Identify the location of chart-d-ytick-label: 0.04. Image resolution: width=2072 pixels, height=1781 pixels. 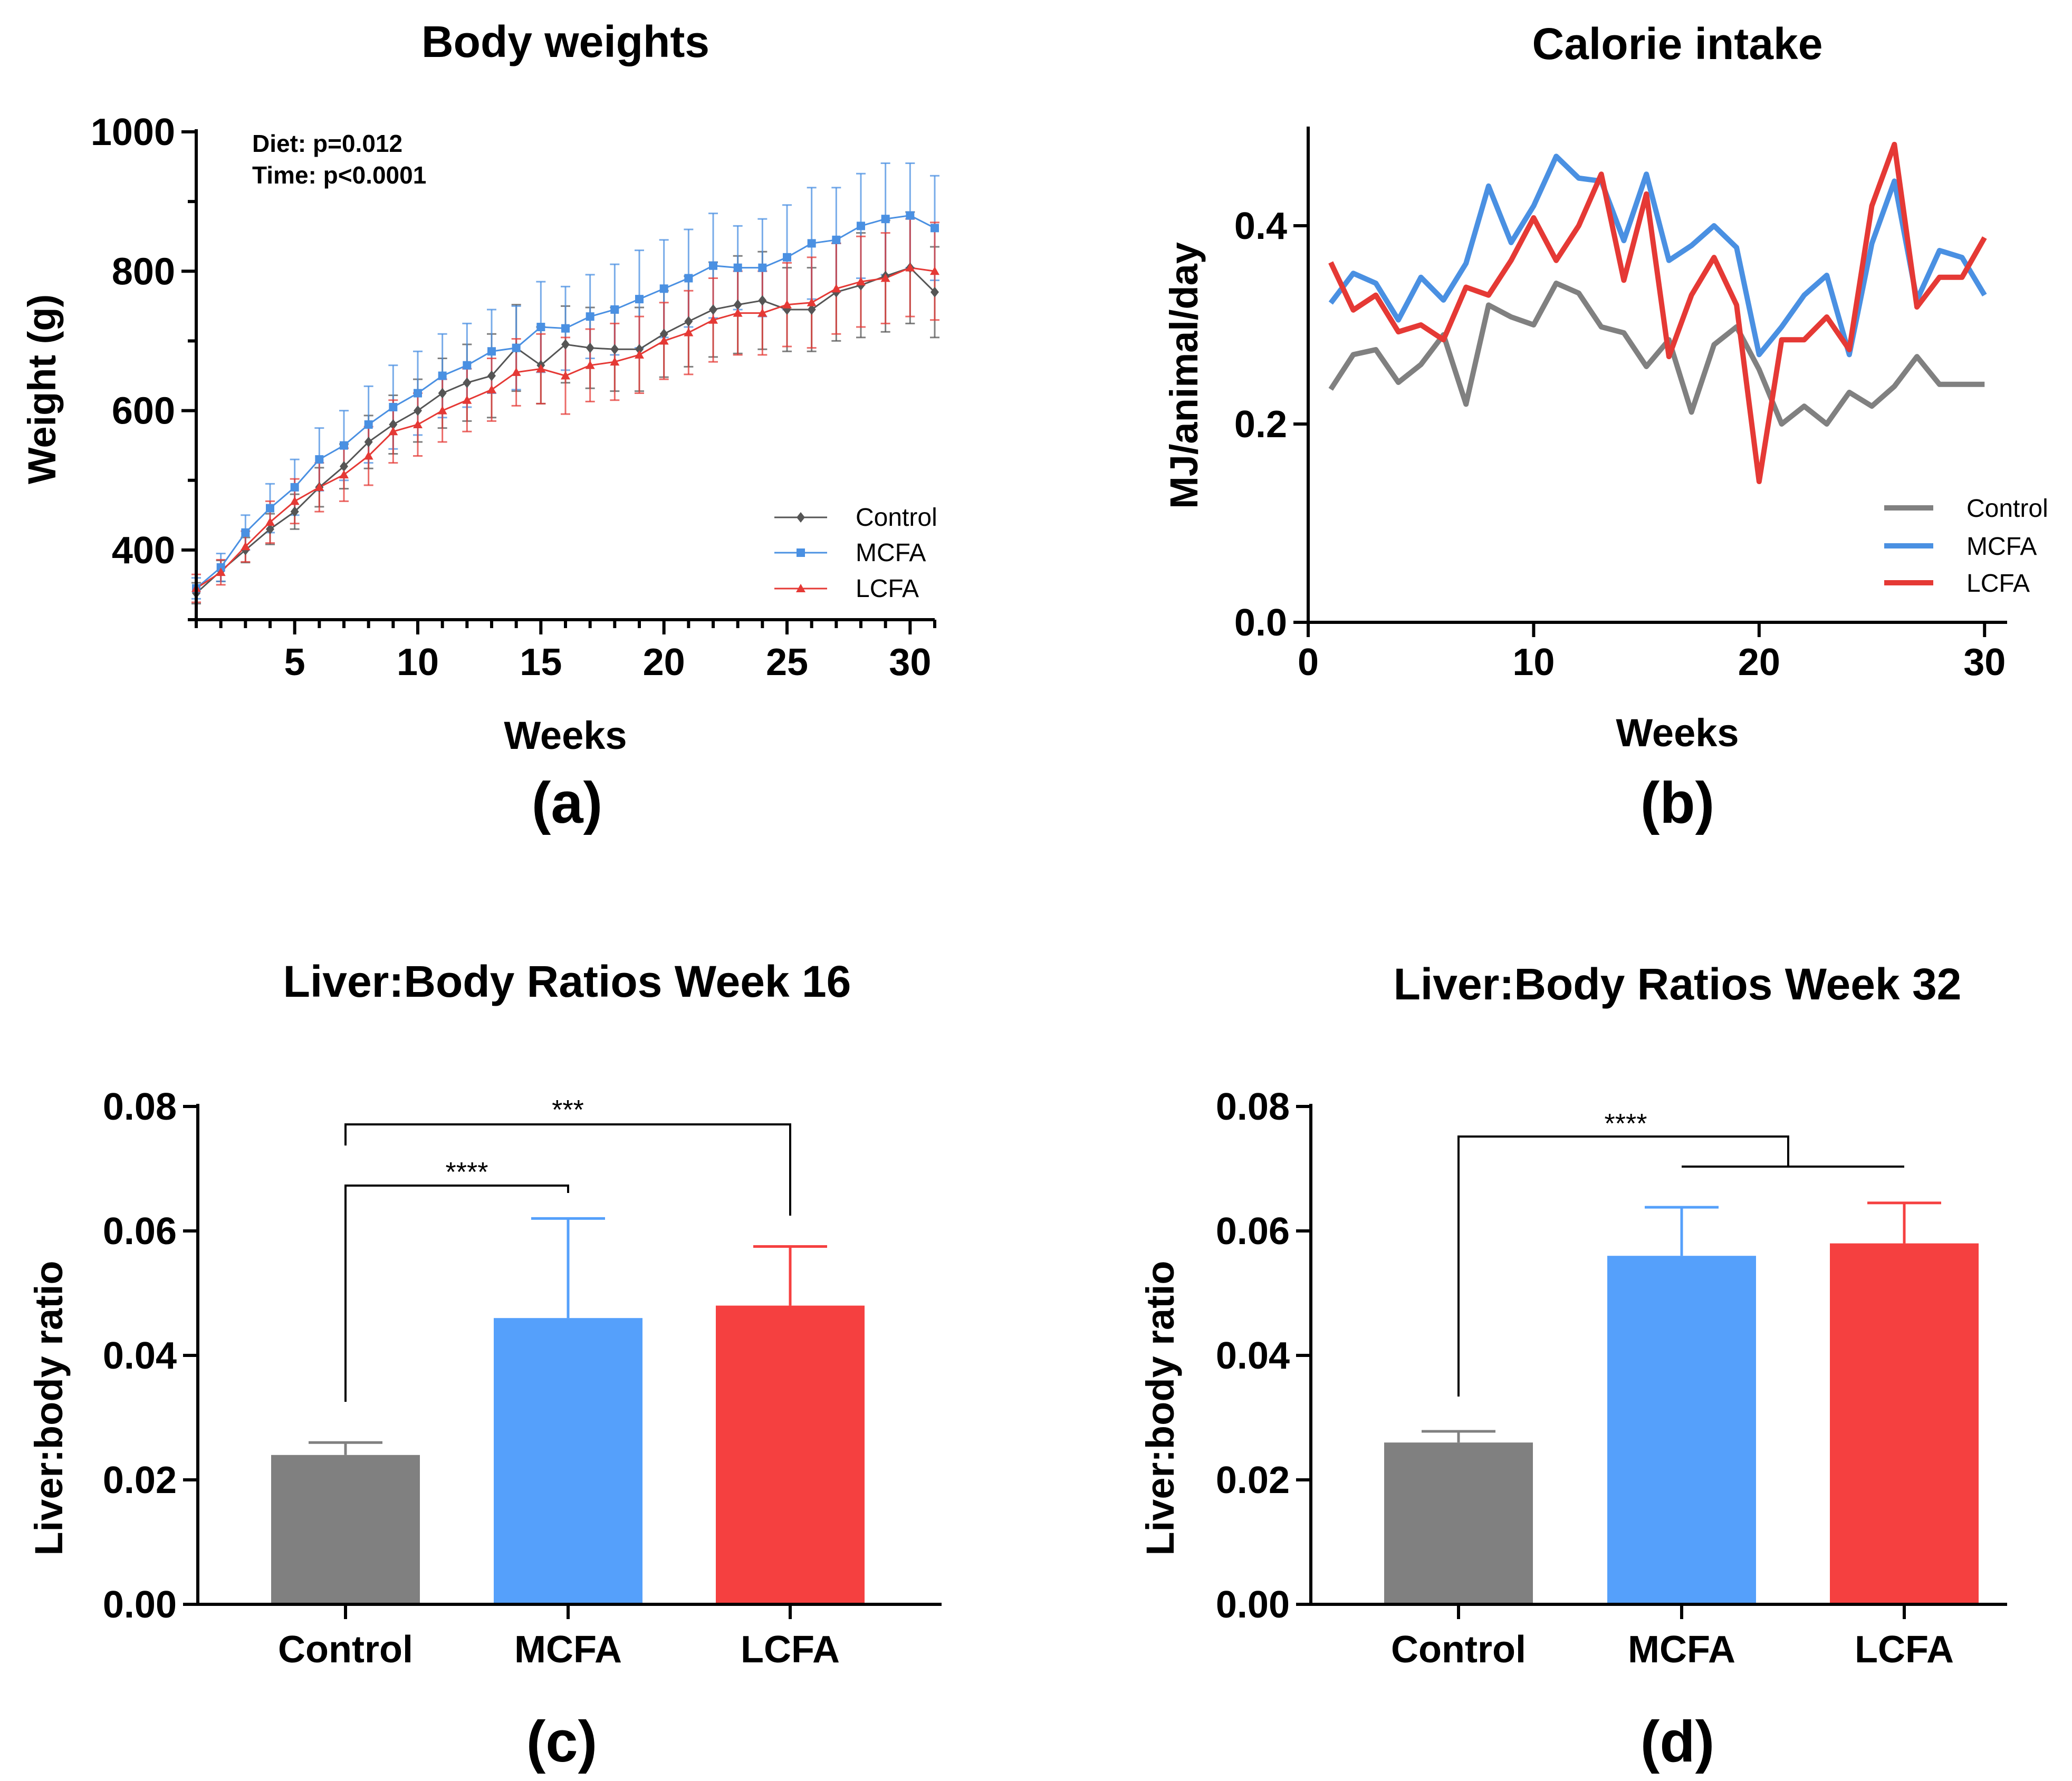
(1253, 1356).